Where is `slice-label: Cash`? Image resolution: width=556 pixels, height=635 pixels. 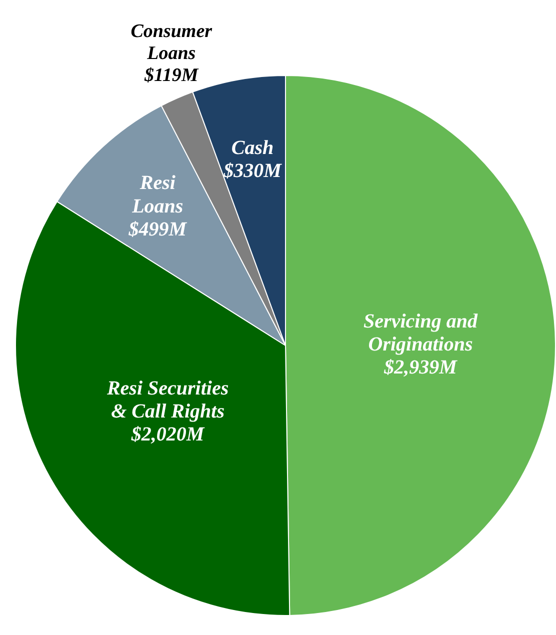
slice-label: Cash is located at coordinates (252, 147).